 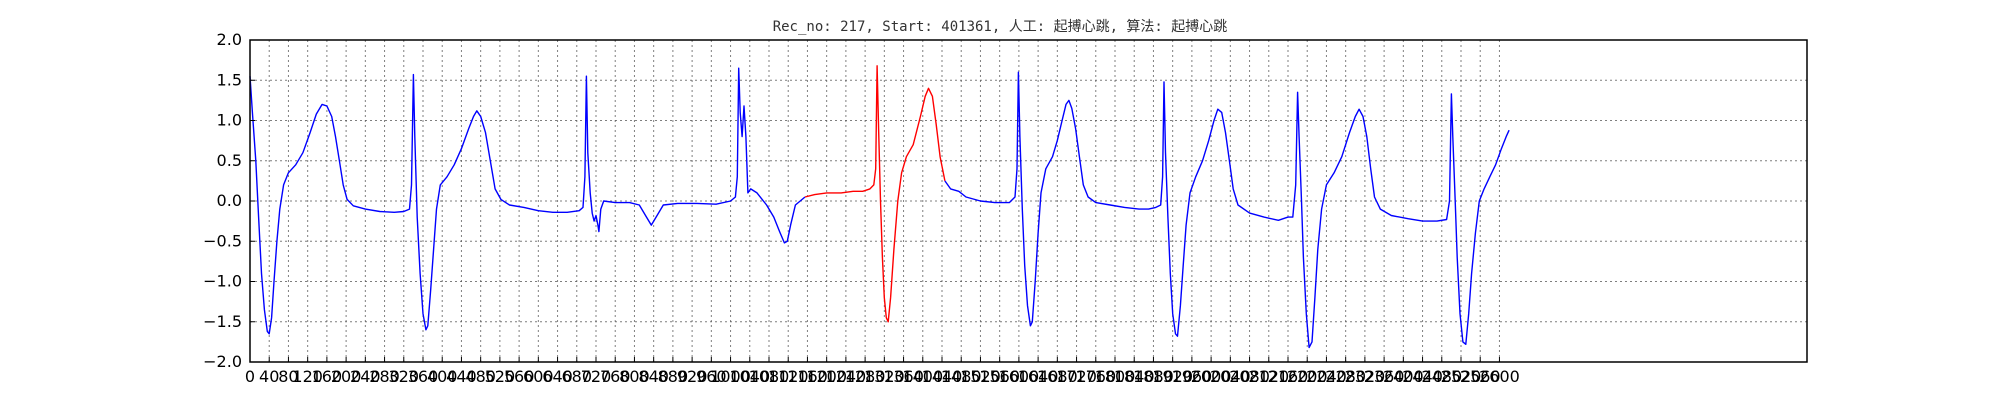 I want to click on y-tick-label: −1.5, so click(x=222, y=321).